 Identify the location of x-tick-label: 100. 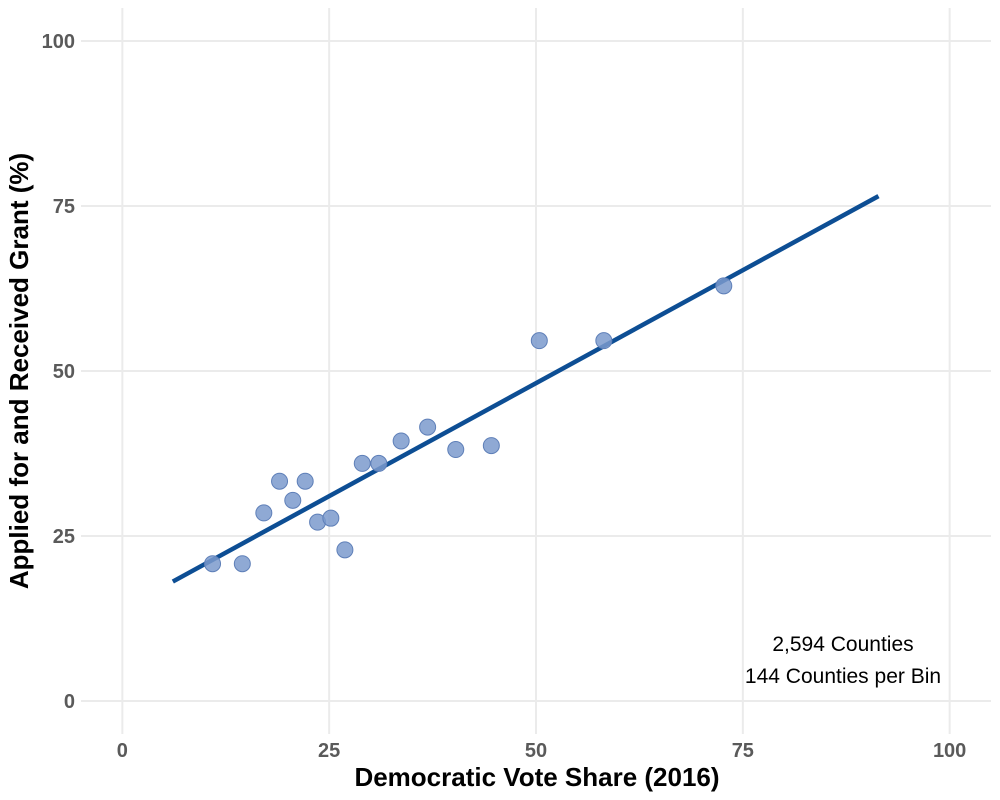
(949, 751).